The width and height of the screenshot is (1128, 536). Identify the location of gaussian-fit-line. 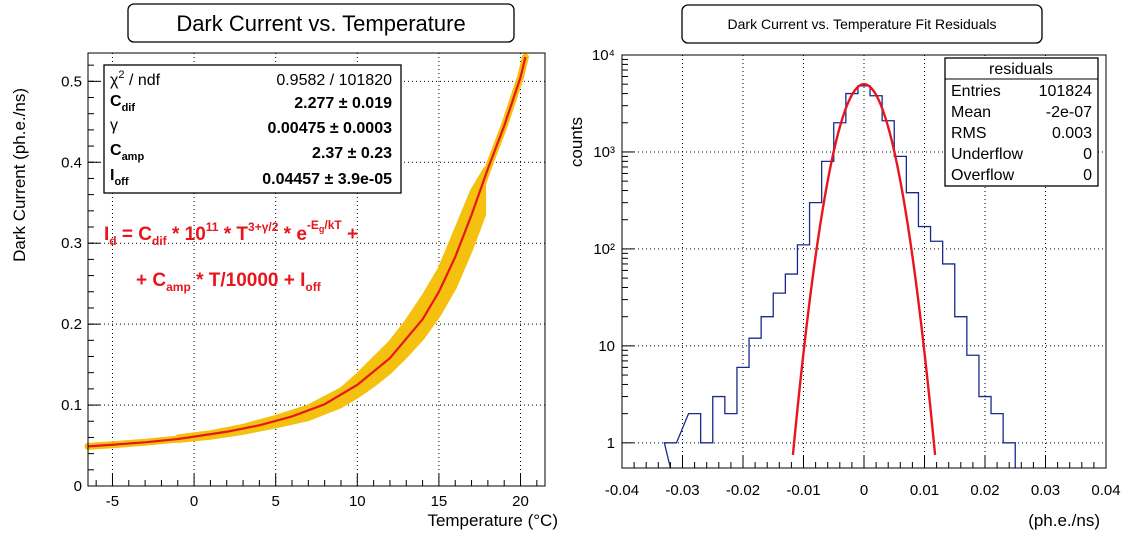
(864, 269).